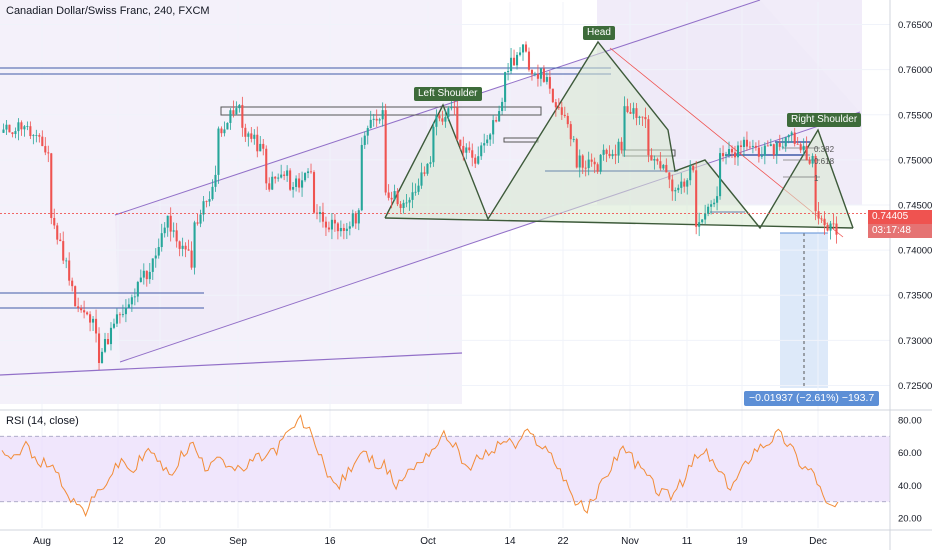 The image size is (932, 550). Describe the element at coordinates (824, 120) in the screenshot. I see `right-shoulder-label: Right Shoulder` at that location.